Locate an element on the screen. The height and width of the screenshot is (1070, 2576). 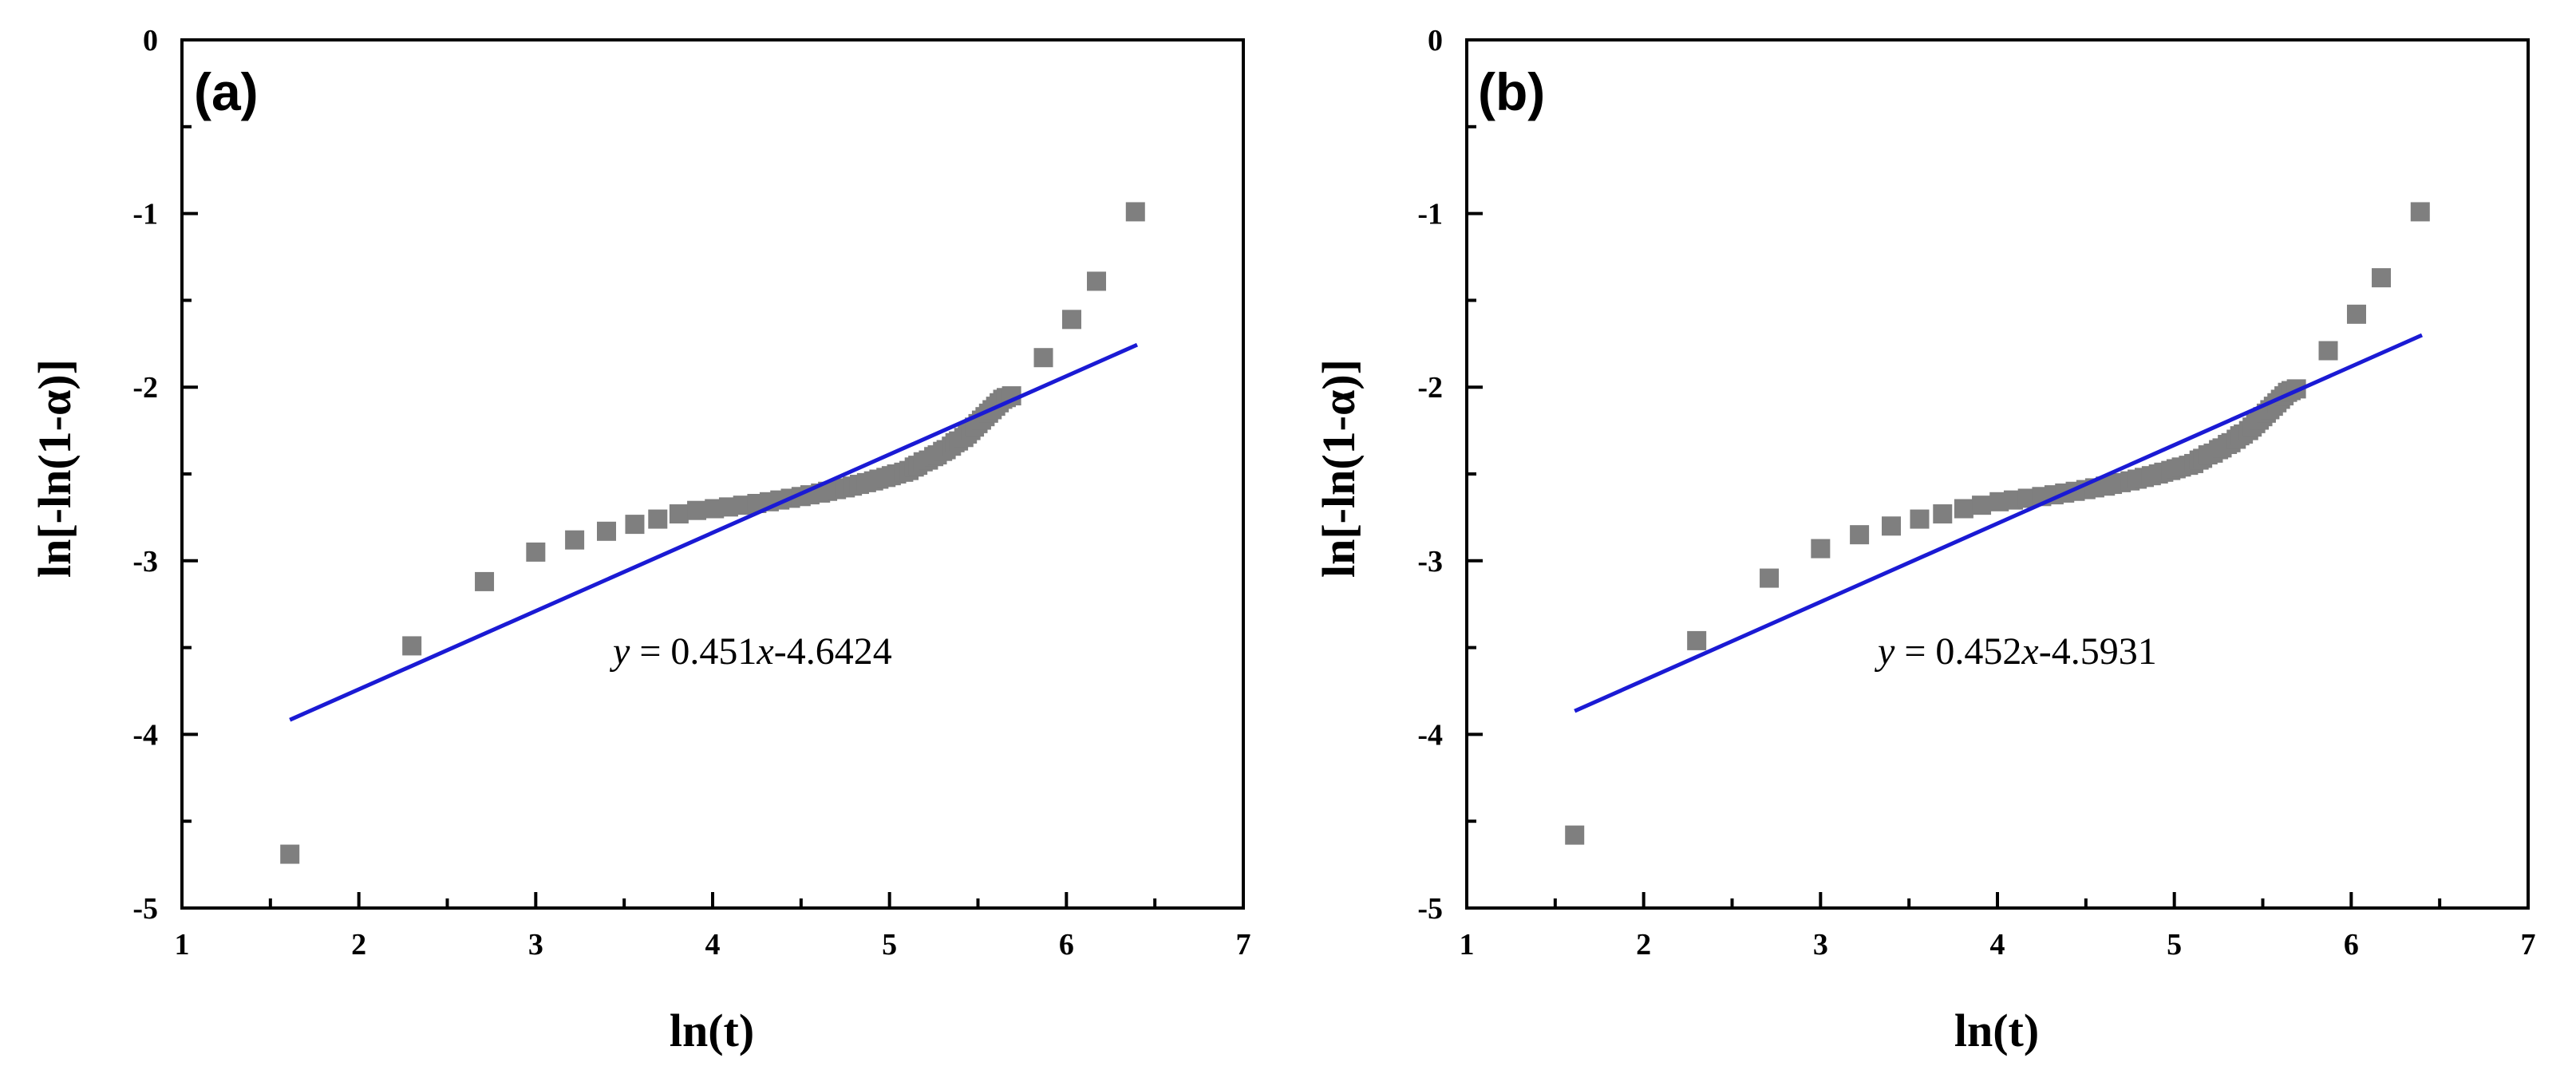
fit-equation-slope: = 0.451 is located at coordinates (693, 651).